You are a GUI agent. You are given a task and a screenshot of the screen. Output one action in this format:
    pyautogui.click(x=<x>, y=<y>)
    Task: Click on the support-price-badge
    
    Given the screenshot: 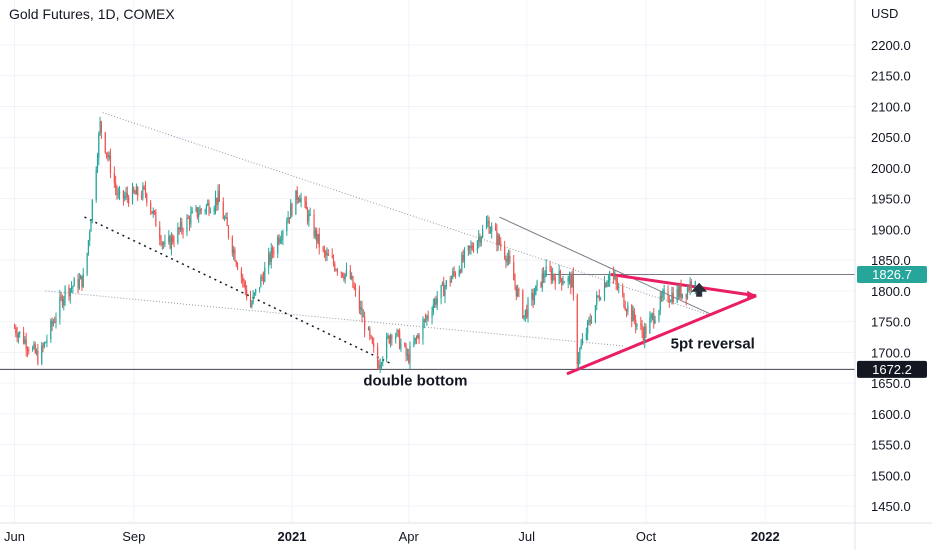 What is the action you would take?
    pyautogui.click(x=892, y=369)
    